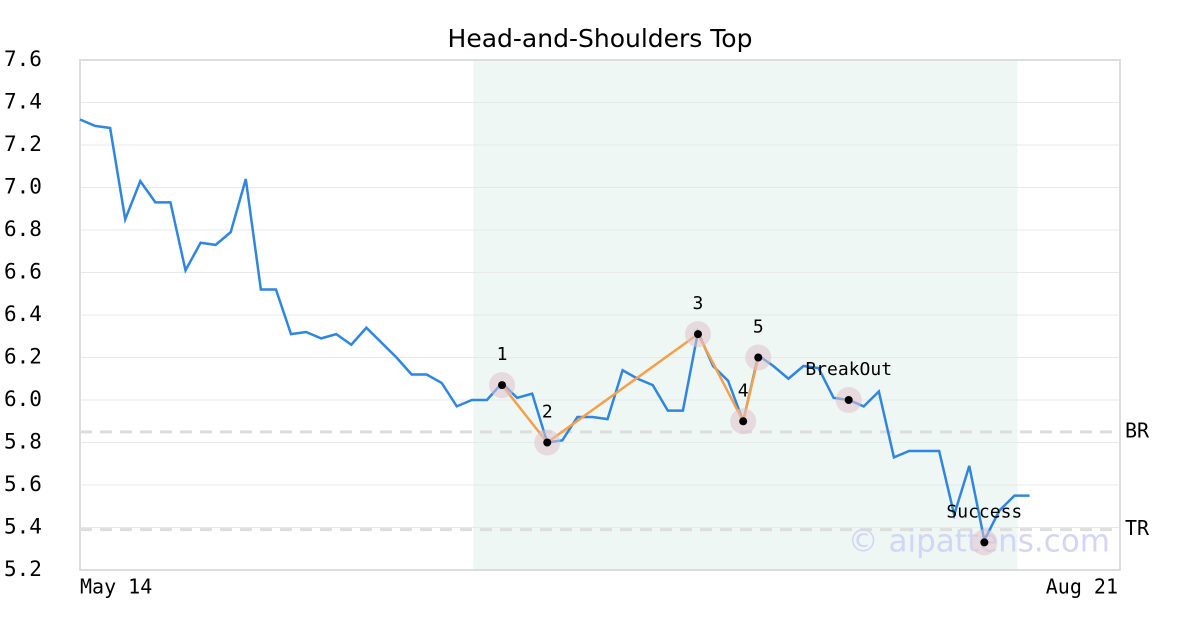  I want to click on level-label: TR, so click(1137, 528).